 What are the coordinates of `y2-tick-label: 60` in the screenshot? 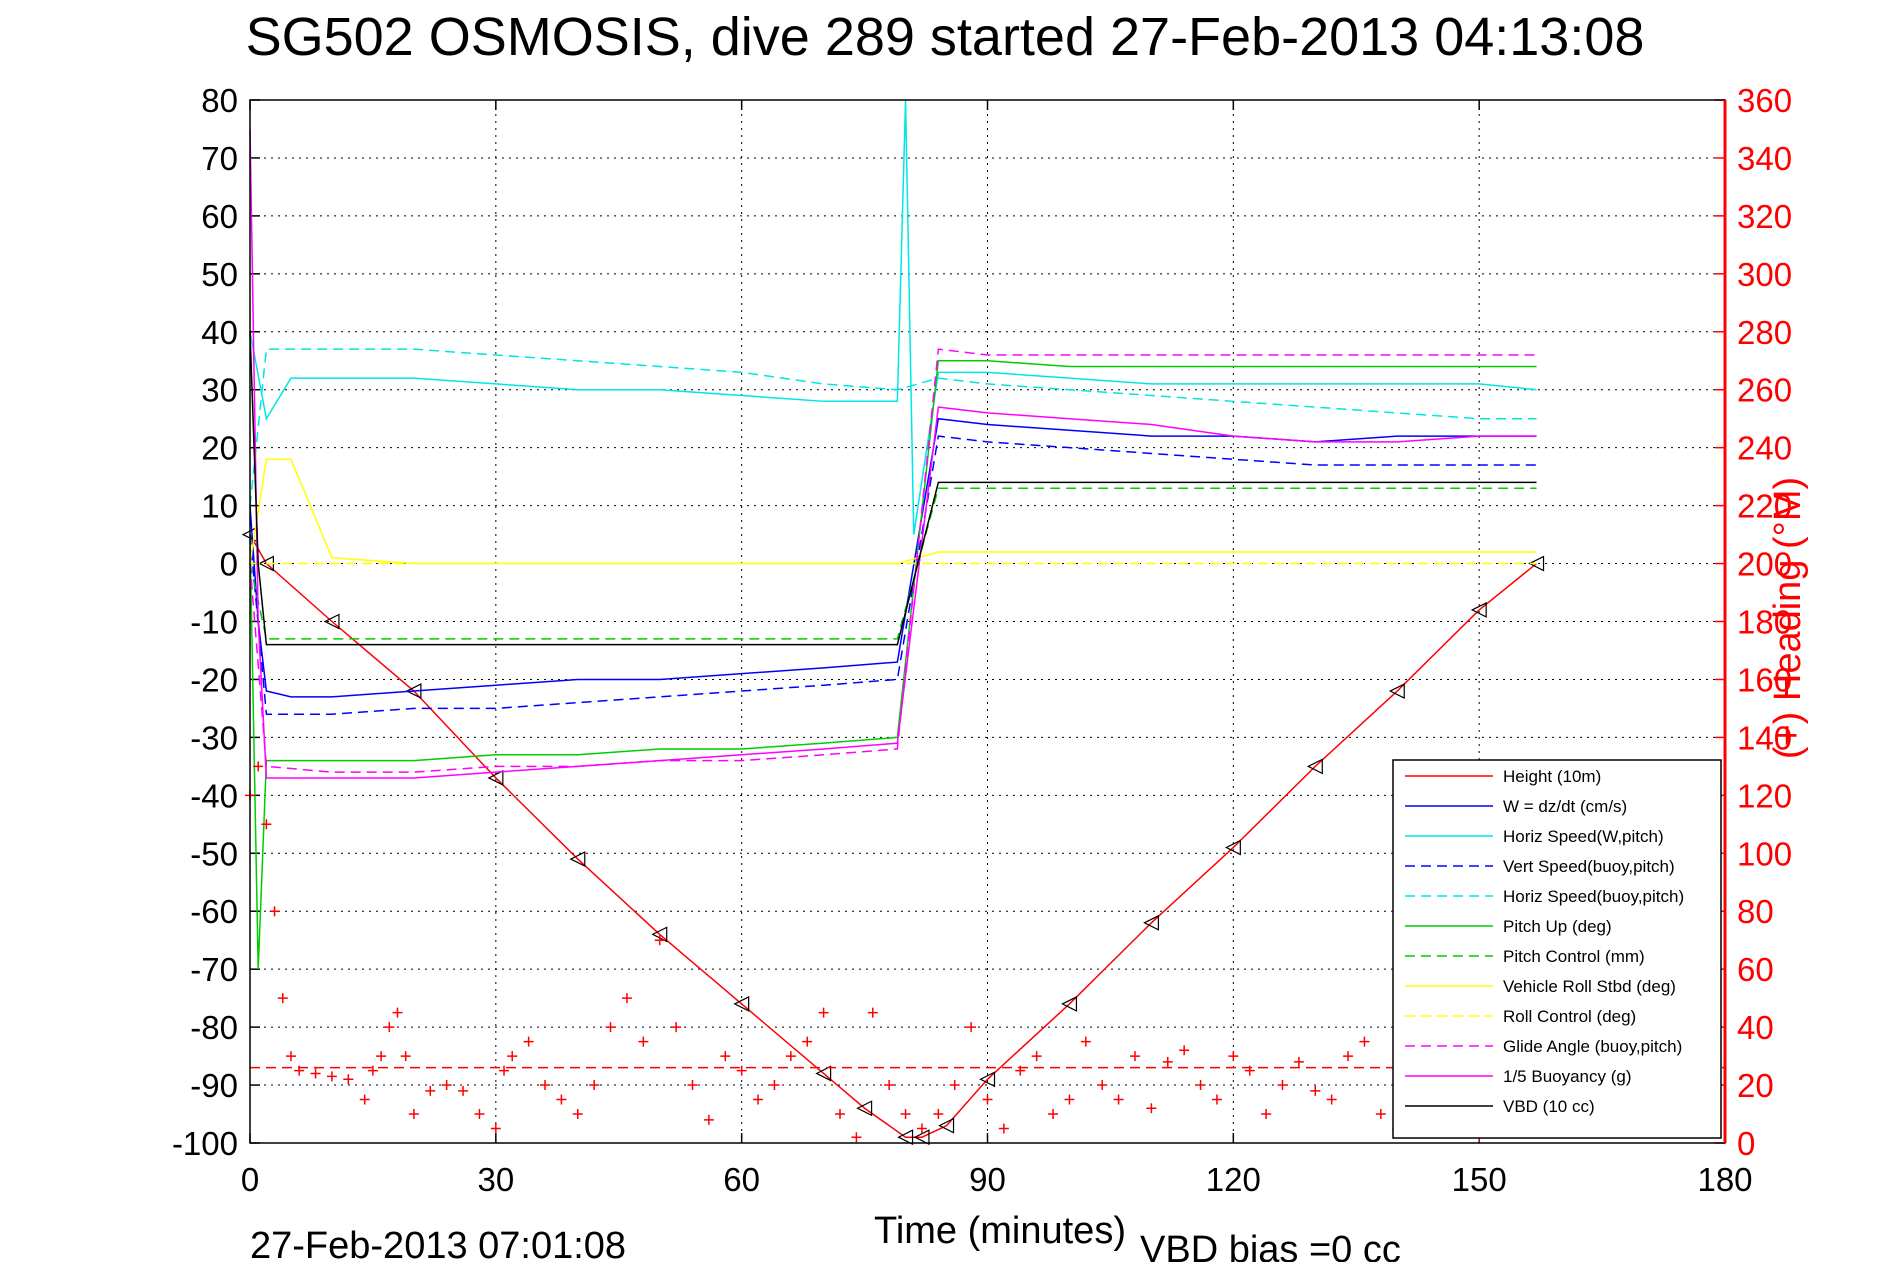 It's located at (1755, 969).